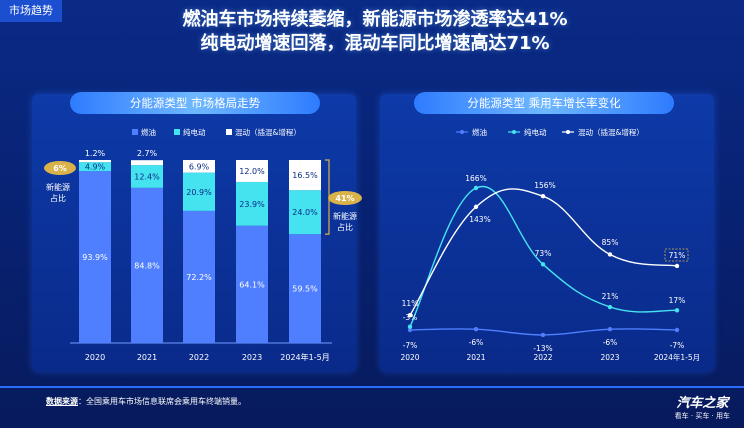  Describe the element at coordinates (162, 401) in the screenshot. I see `source-text: ：全国乘用车市场信息联席会乘用车终端销量。` at that location.